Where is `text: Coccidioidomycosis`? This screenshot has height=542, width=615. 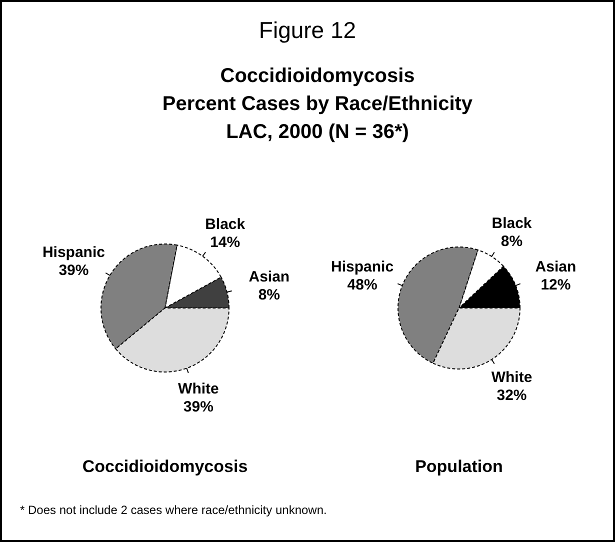
text: Coccidioidomycosis is located at coordinates (165, 466).